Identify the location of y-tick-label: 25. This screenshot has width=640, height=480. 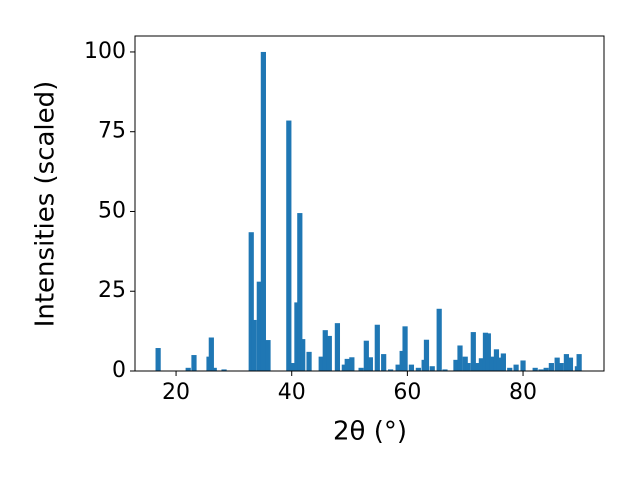
(112, 290).